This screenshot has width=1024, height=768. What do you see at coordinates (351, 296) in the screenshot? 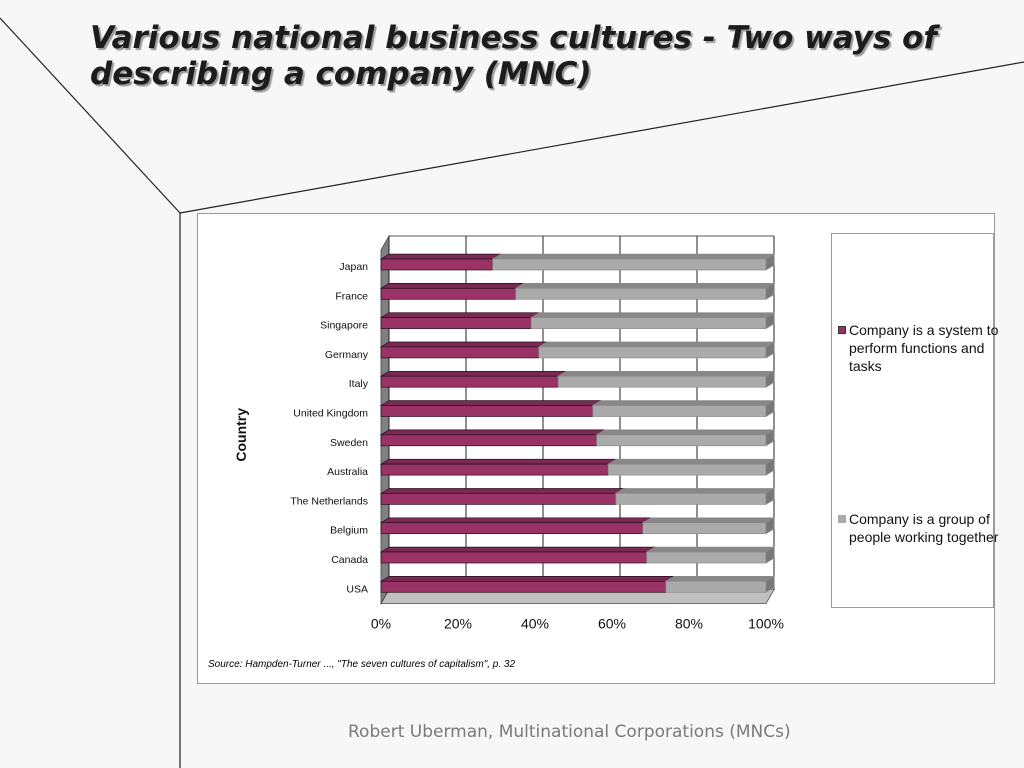
I see `category-label: France` at bounding box center [351, 296].